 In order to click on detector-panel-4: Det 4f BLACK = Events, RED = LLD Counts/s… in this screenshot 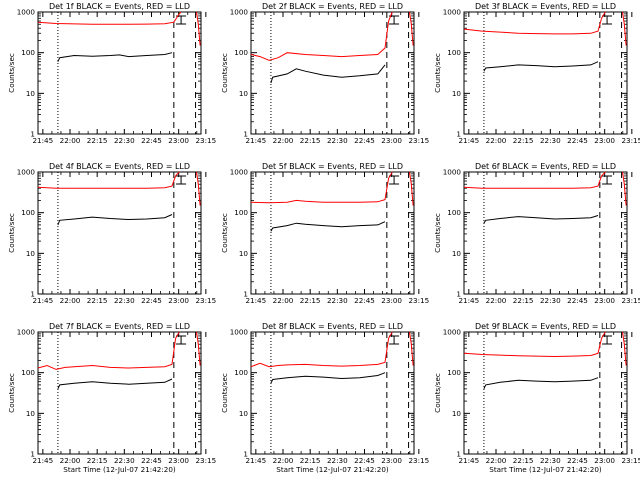, I will do `click(111, 233)`.